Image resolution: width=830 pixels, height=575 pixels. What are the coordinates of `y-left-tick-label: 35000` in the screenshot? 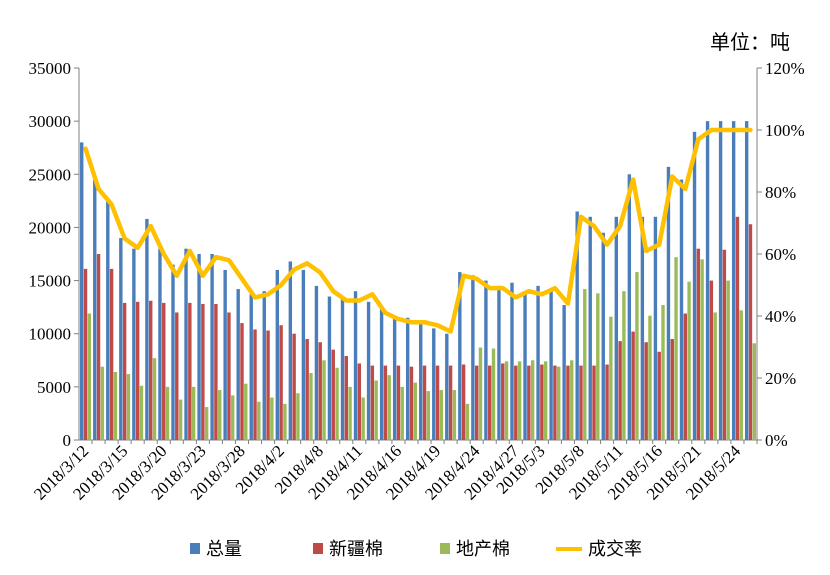 It's located at (50, 68).